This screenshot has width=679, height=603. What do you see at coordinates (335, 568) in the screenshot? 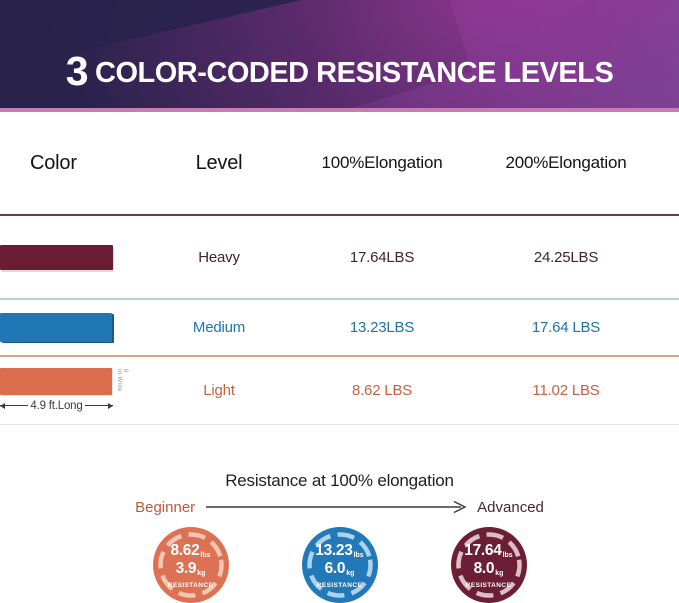
I see `kilograms-value: 6.0` at bounding box center [335, 568].